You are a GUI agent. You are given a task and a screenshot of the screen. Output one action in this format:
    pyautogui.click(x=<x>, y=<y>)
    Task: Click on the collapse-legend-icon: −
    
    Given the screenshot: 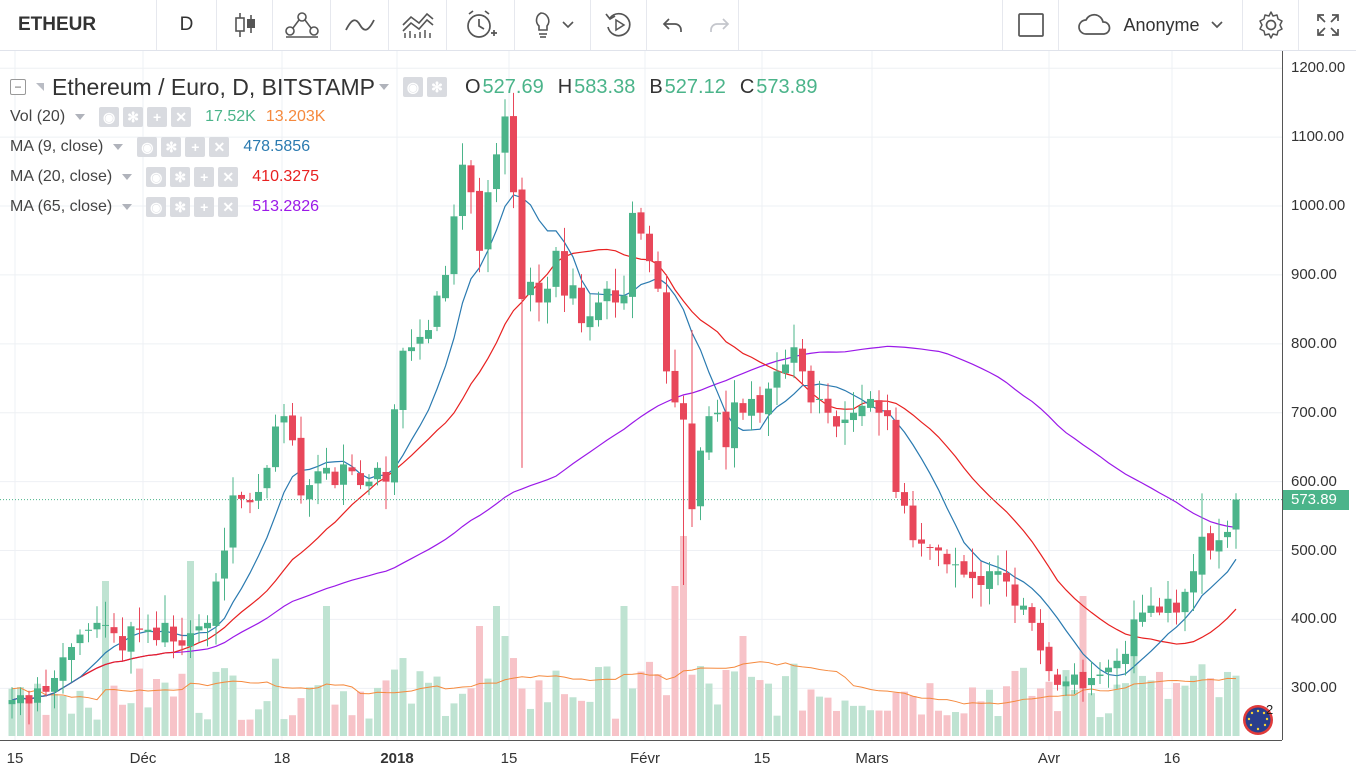 What is the action you would take?
    pyautogui.click(x=18, y=87)
    